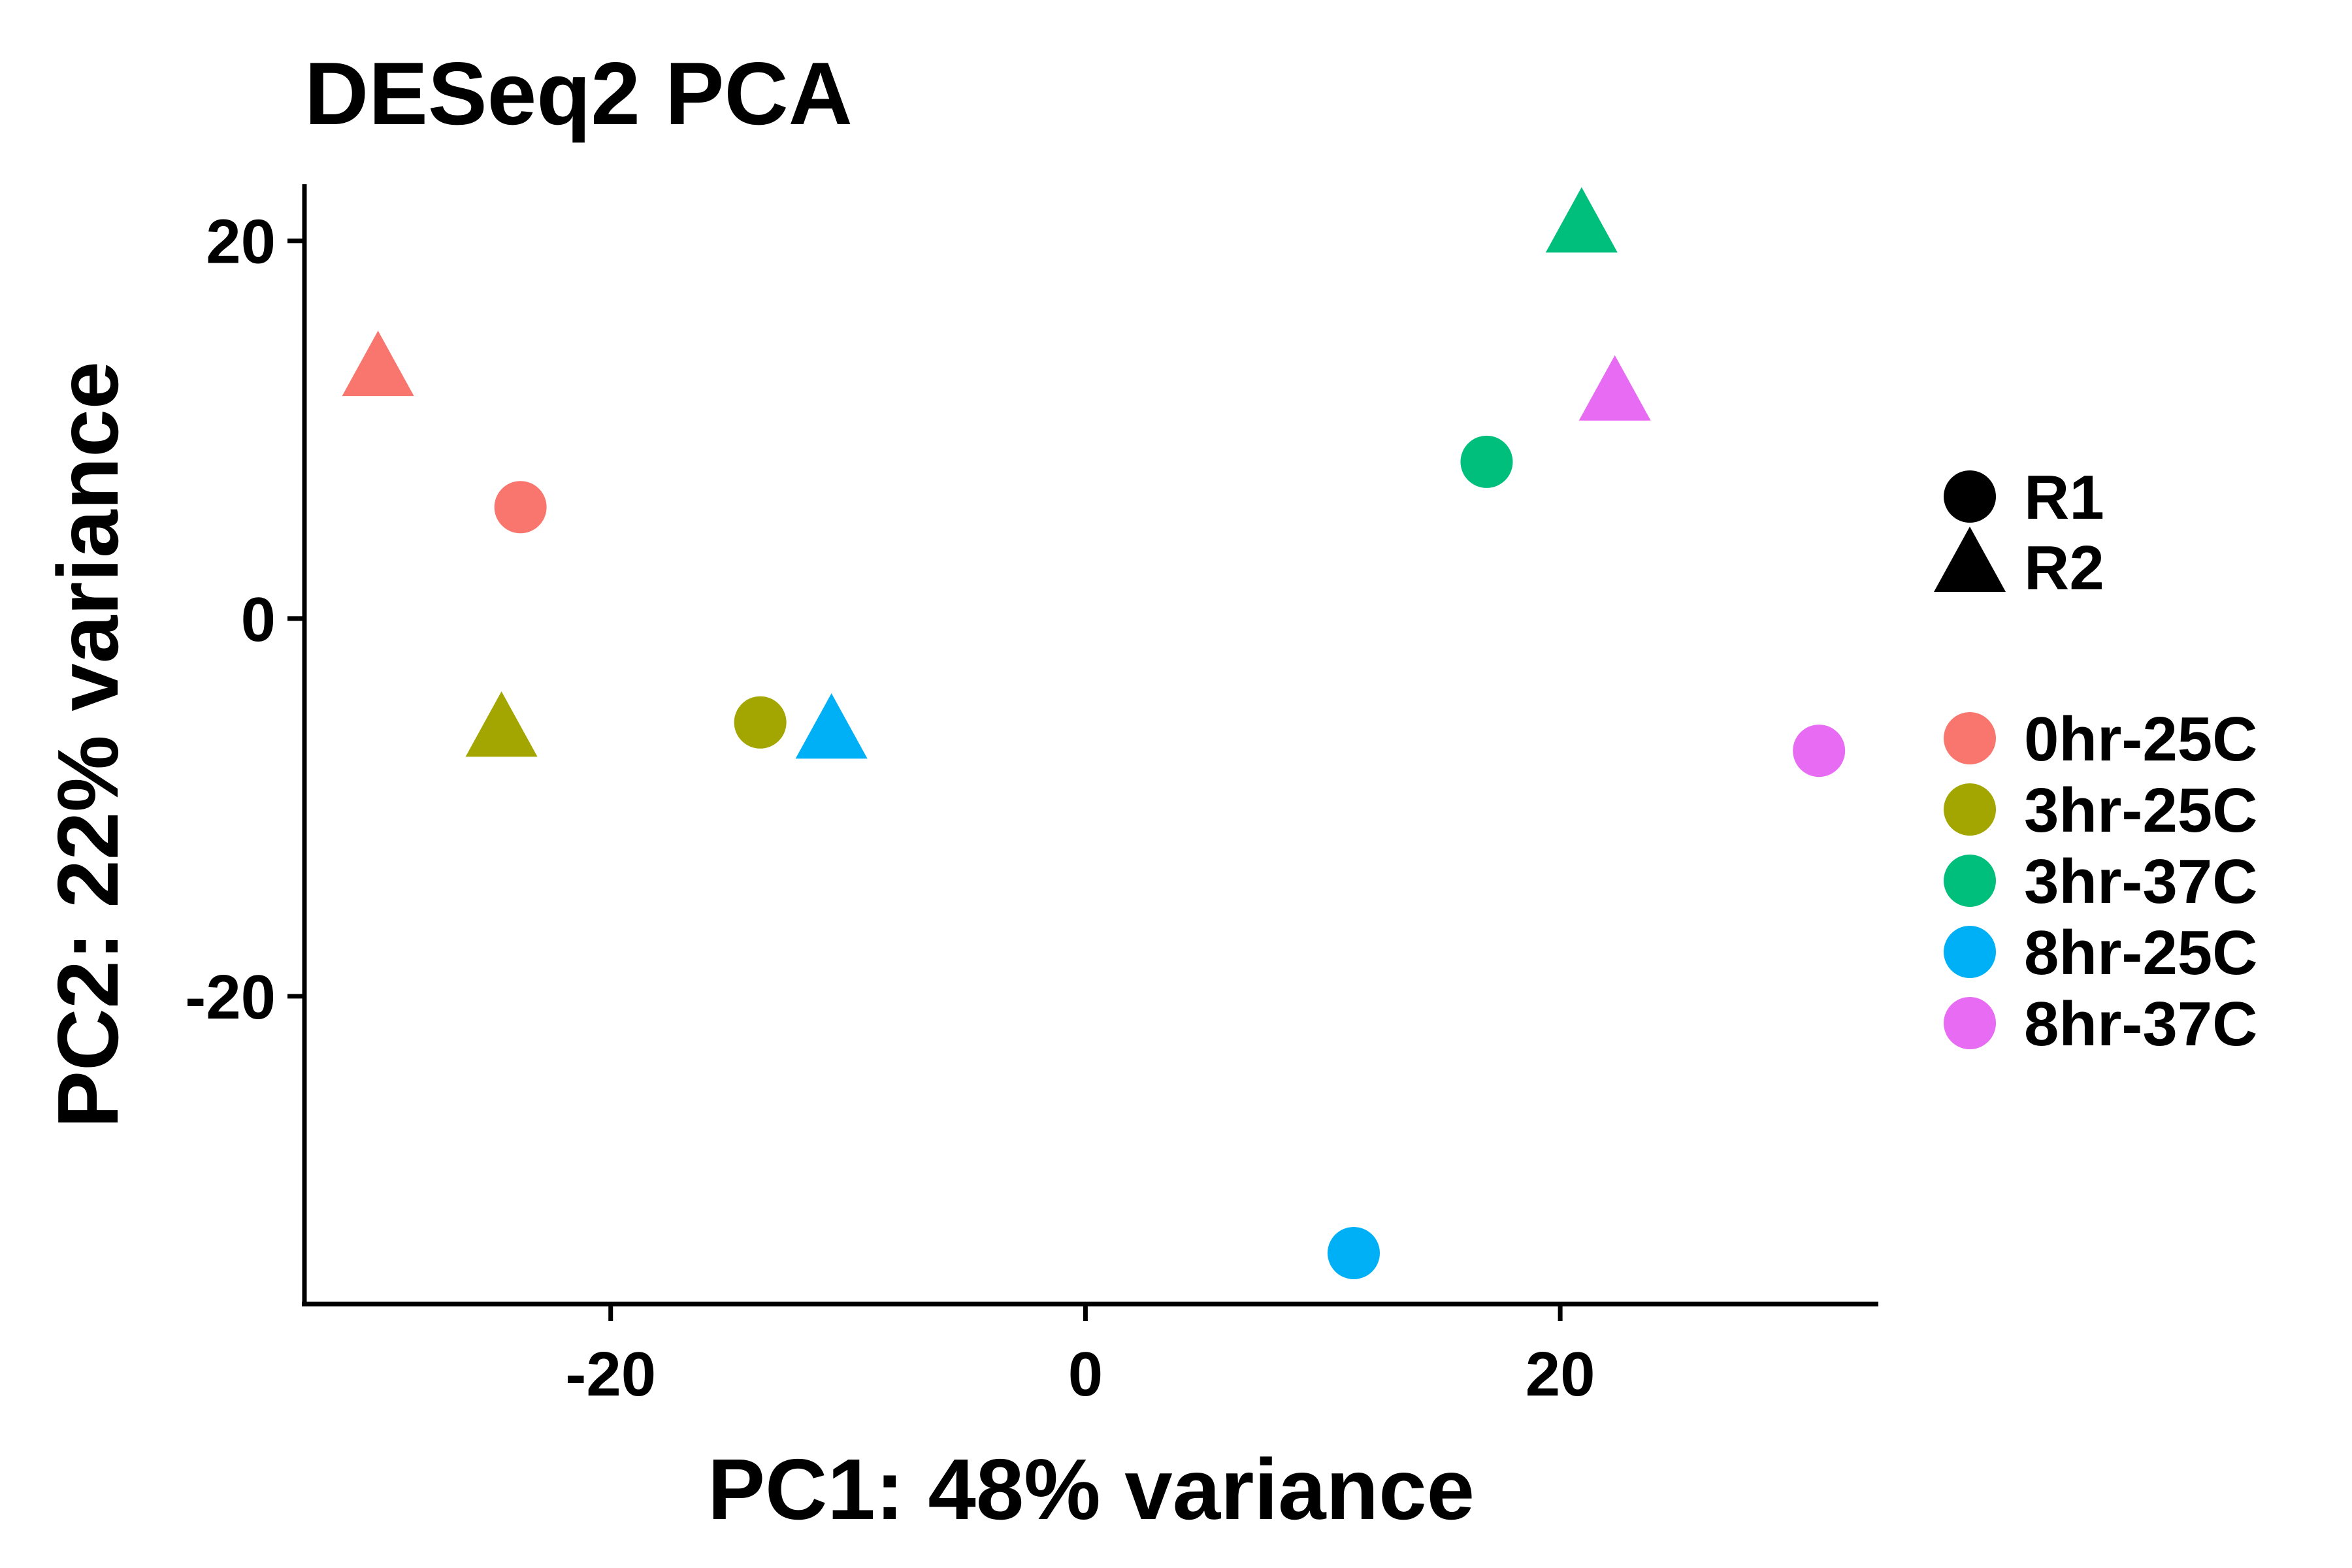  Describe the element at coordinates (2064, 568) in the screenshot. I see `shape-legend-label: R2` at that location.